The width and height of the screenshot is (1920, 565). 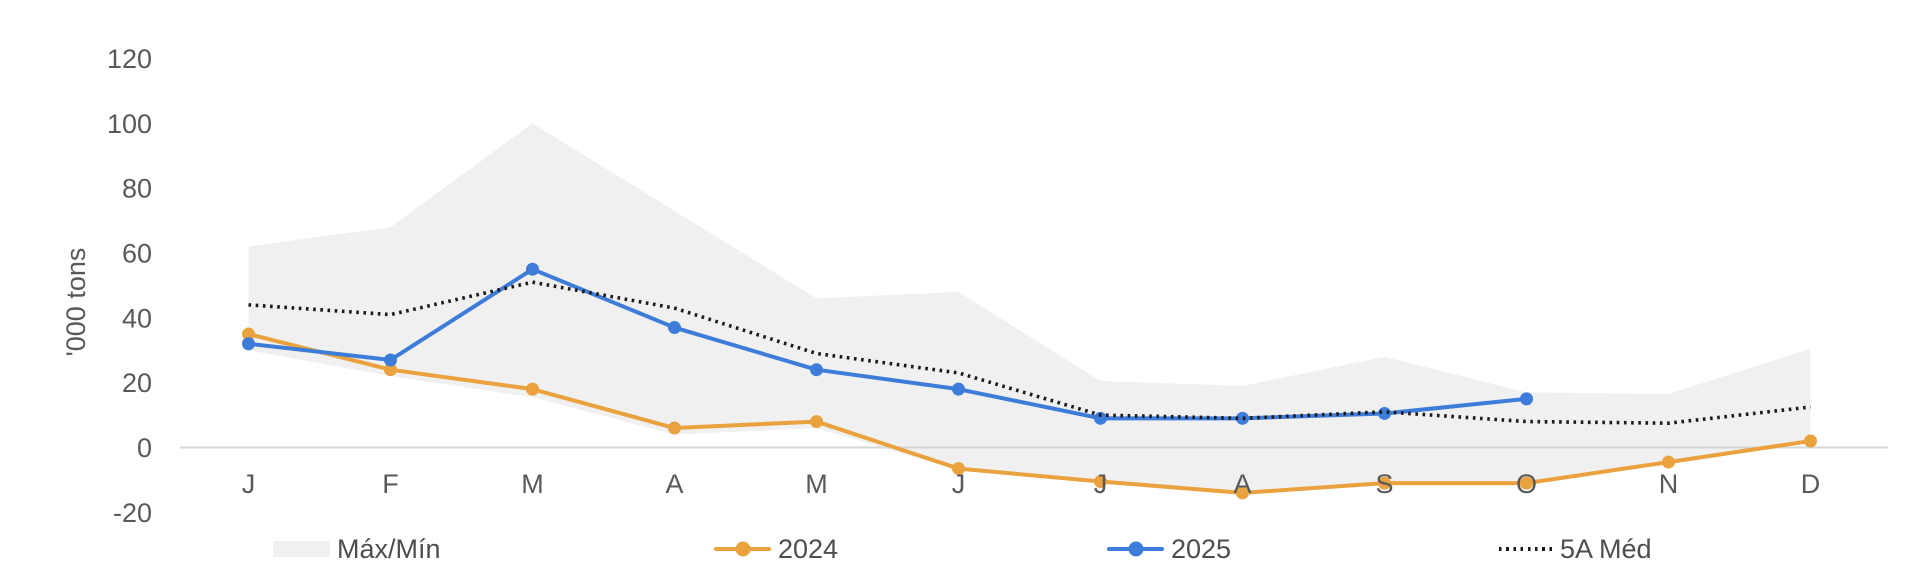 I want to click on y-tick-label: 120, so click(x=129, y=59).